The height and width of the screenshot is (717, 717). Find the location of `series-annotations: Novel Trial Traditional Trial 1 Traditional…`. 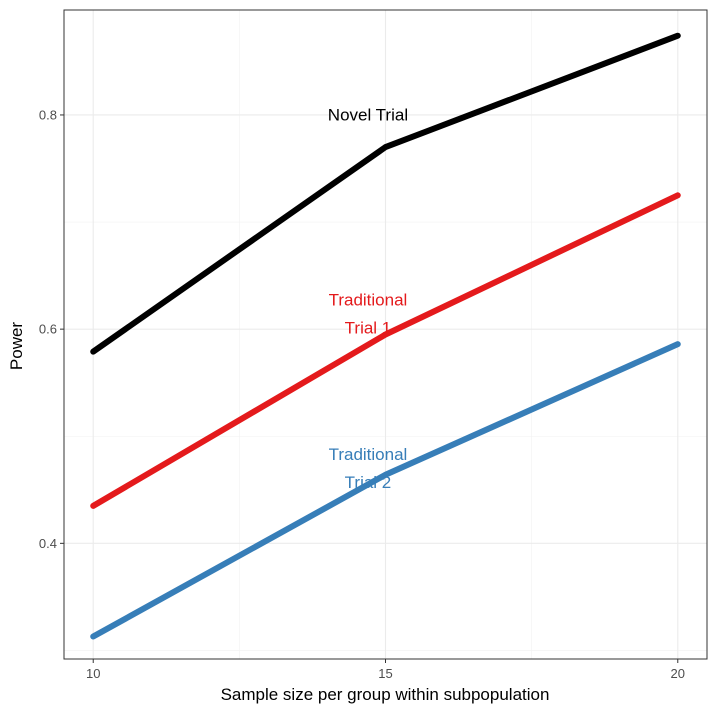

series-annotations: Novel Trial Traditional Trial 1 Traditional… is located at coordinates (368, 298).